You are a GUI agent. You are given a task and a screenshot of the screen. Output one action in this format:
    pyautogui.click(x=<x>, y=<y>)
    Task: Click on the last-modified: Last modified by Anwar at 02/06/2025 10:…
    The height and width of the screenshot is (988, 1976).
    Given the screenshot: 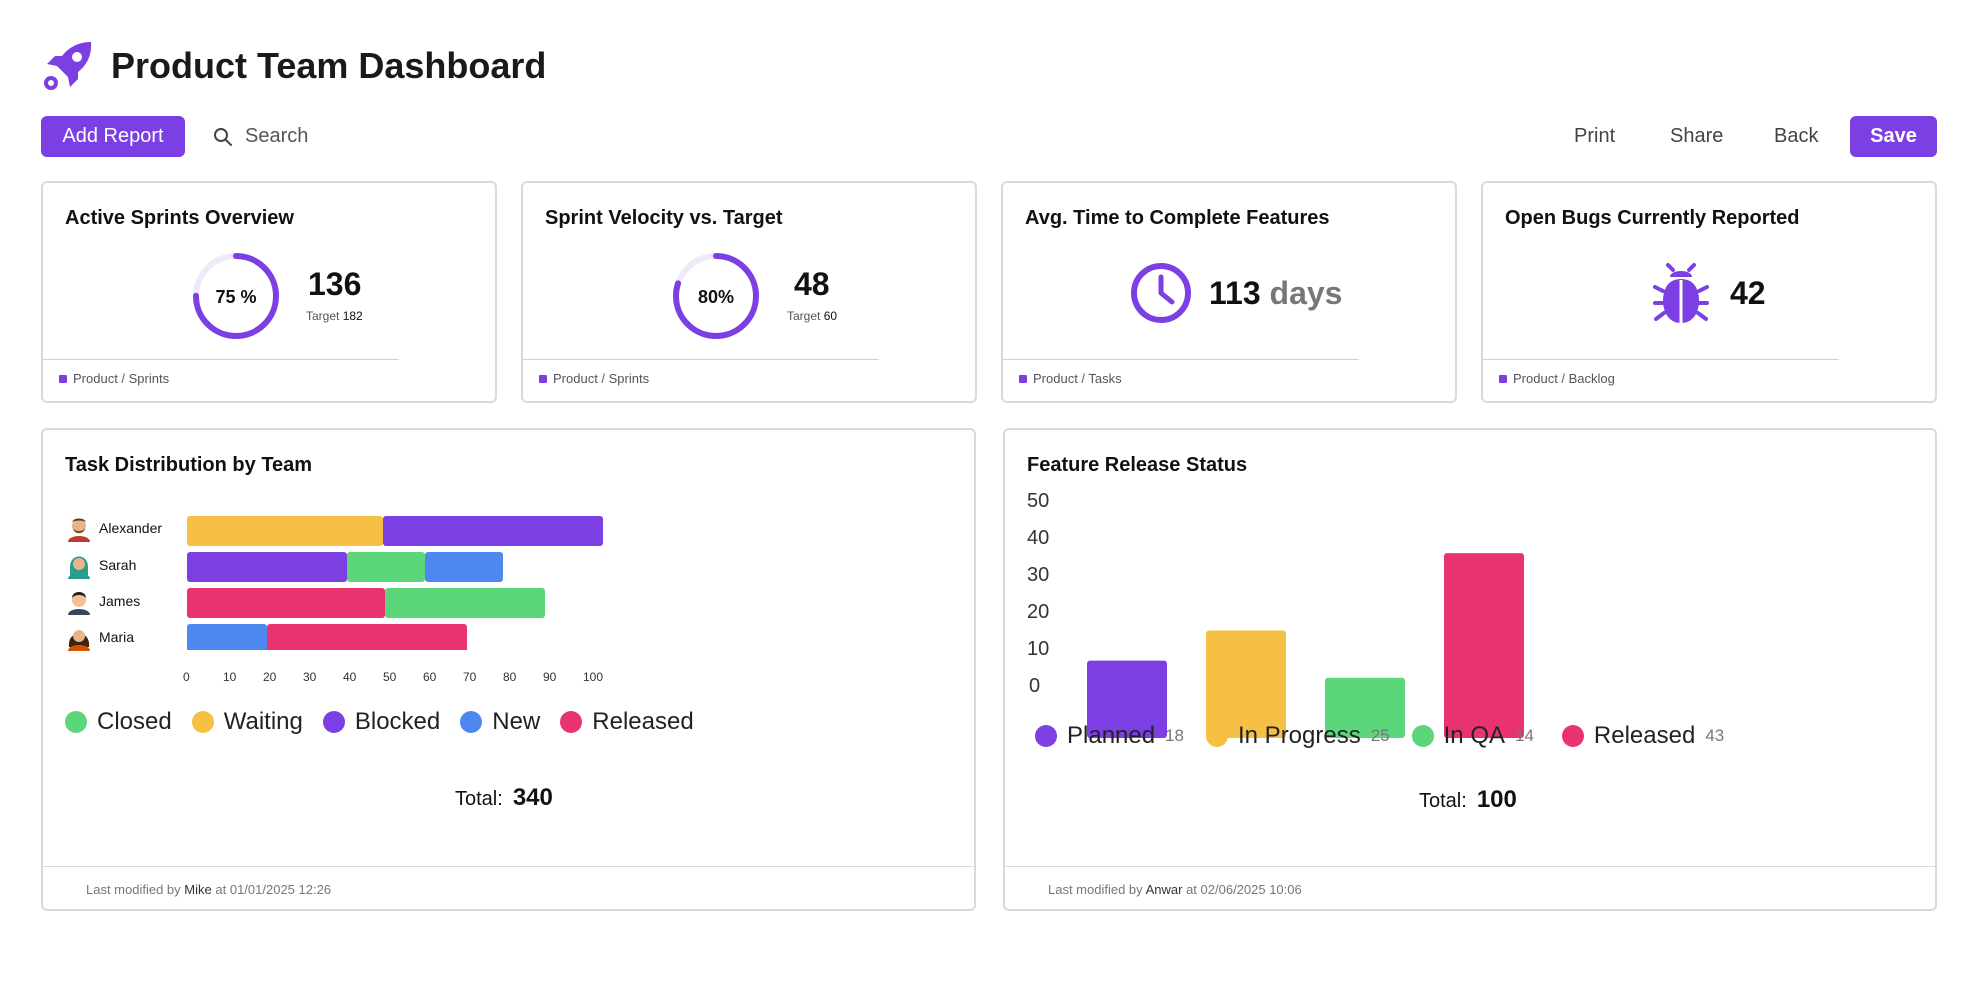 What is the action you would take?
    pyautogui.click(x=1175, y=889)
    